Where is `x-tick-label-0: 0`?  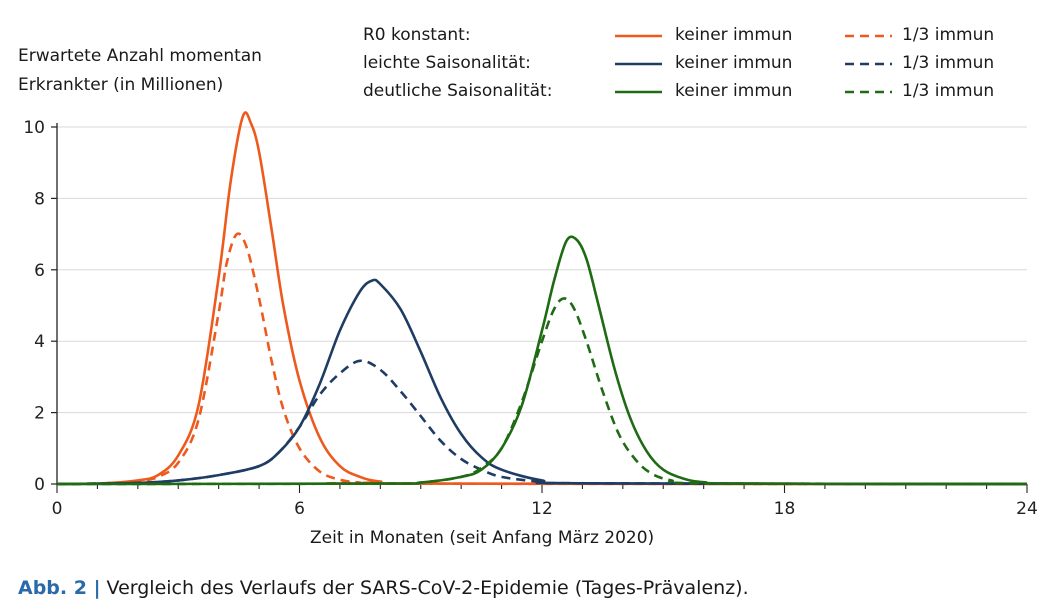
x-tick-label-0: 0 is located at coordinates (57, 509).